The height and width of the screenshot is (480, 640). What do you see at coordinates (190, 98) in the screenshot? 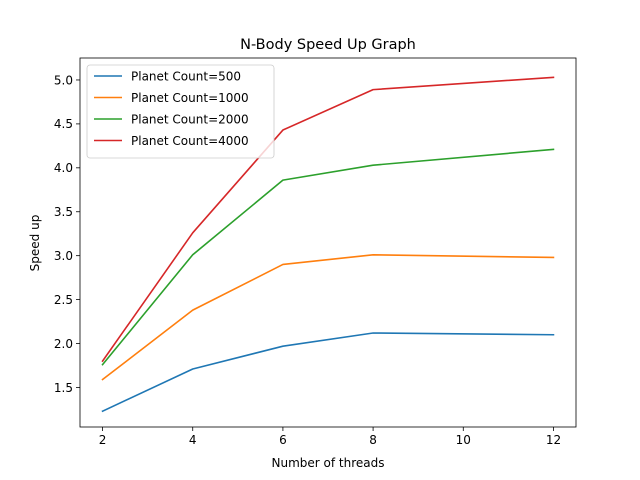
I see `legend-label-2: Planet Count=1000` at bounding box center [190, 98].